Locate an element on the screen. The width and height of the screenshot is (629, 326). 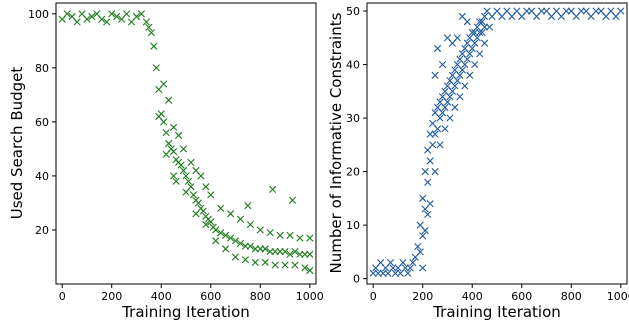
left-y-axis-label: Used Search Budget is located at coordinates (17, 143).